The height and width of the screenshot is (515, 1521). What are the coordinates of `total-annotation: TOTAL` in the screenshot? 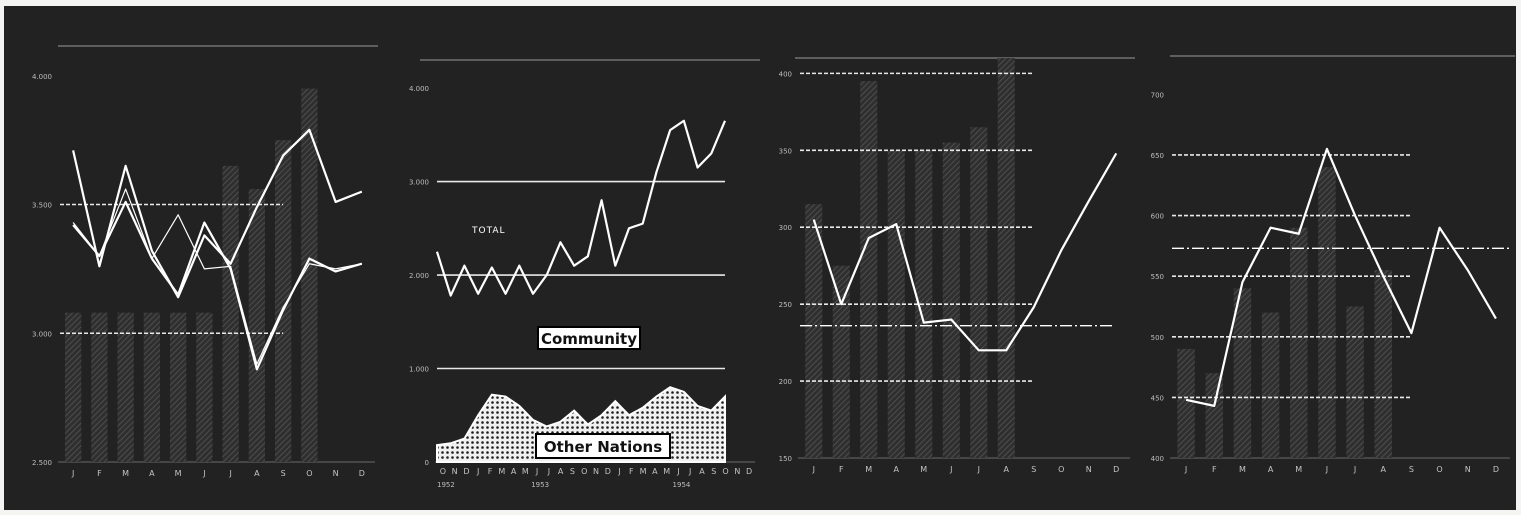 It's located at (488, 231).